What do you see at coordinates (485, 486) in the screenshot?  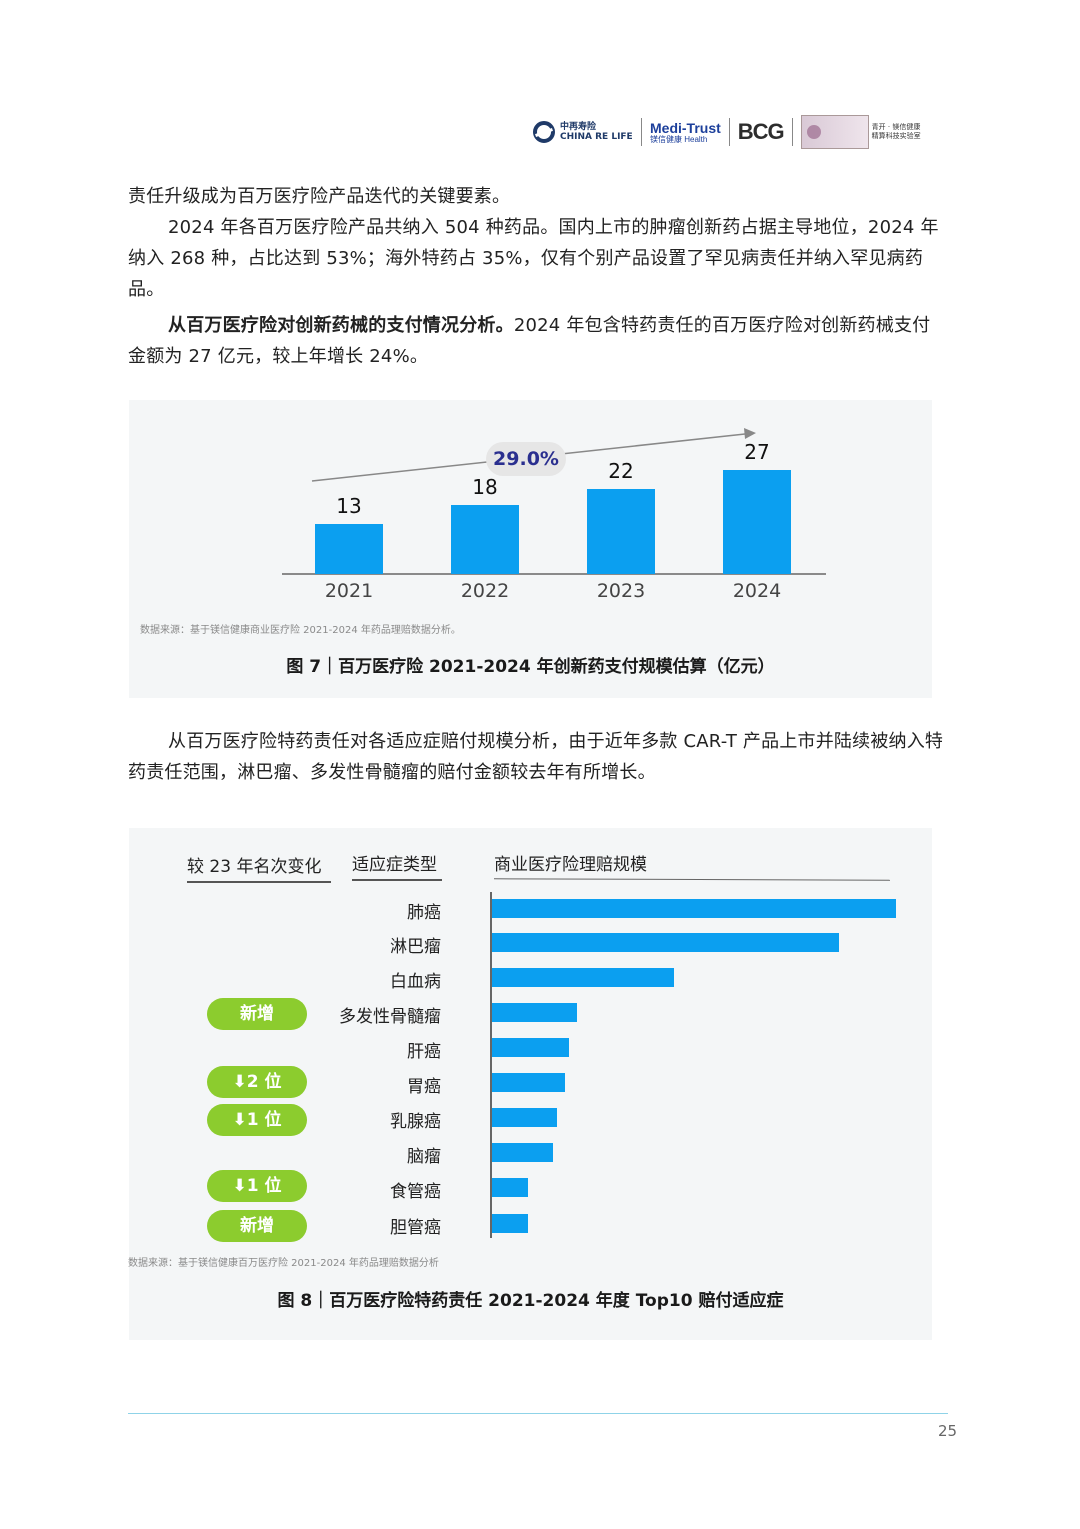 I see `bar-value-label: 18` at bounding box center [485, 486].